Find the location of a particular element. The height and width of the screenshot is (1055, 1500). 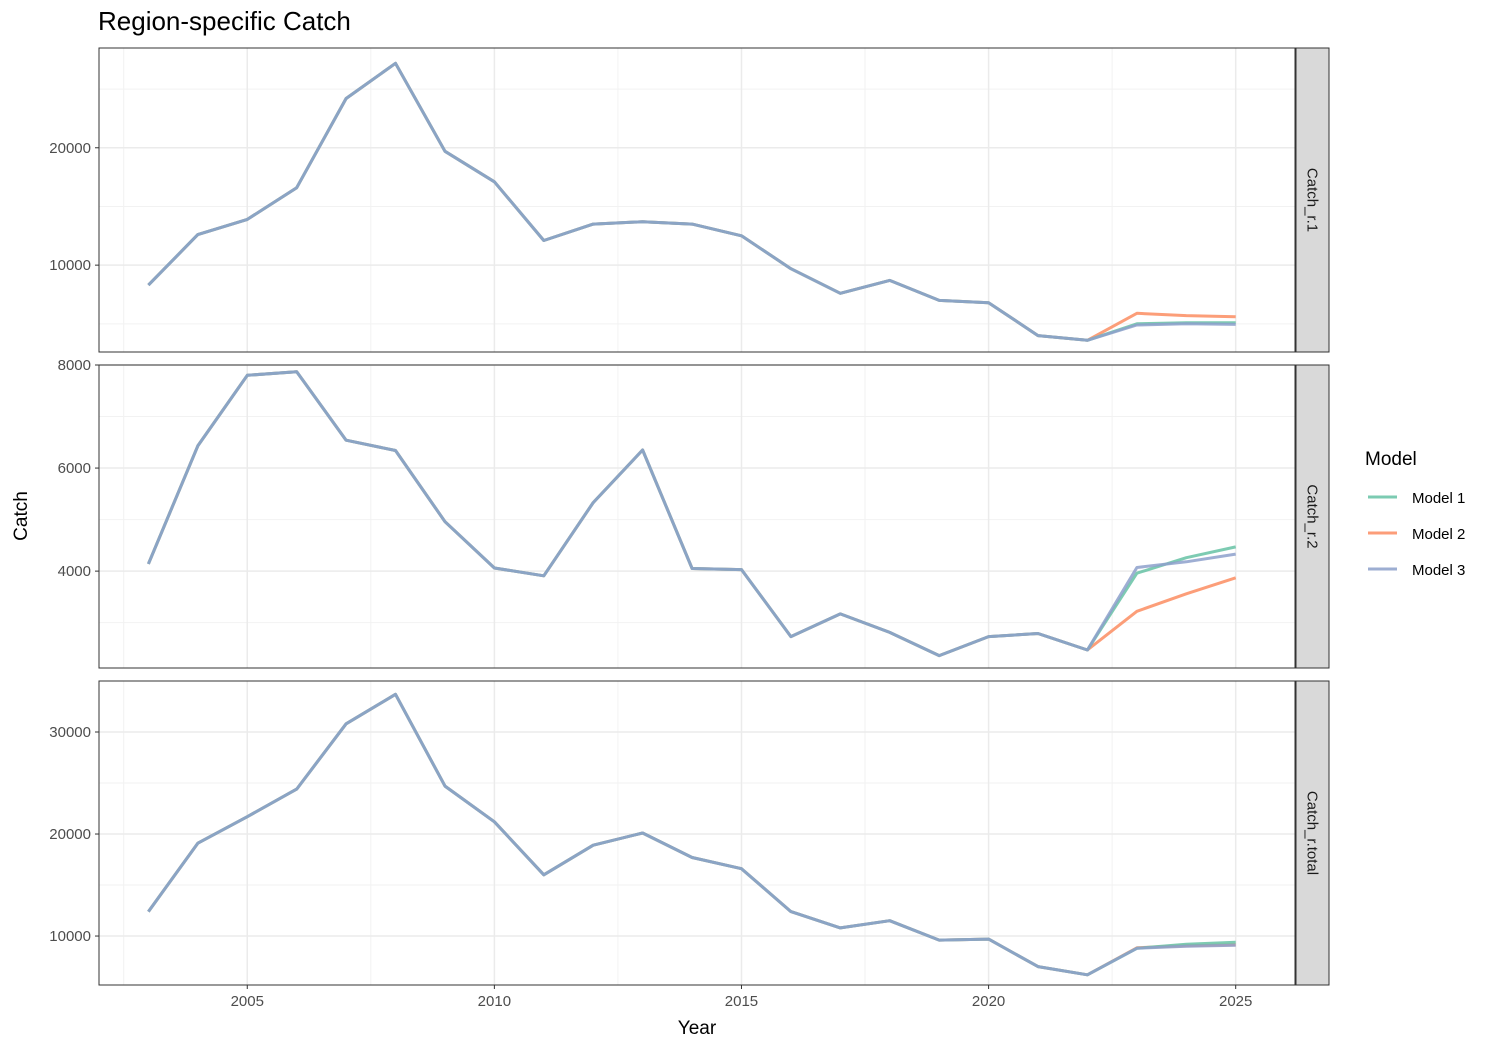

x-tick-label: 2005 is located at coordinates (247, 1001).